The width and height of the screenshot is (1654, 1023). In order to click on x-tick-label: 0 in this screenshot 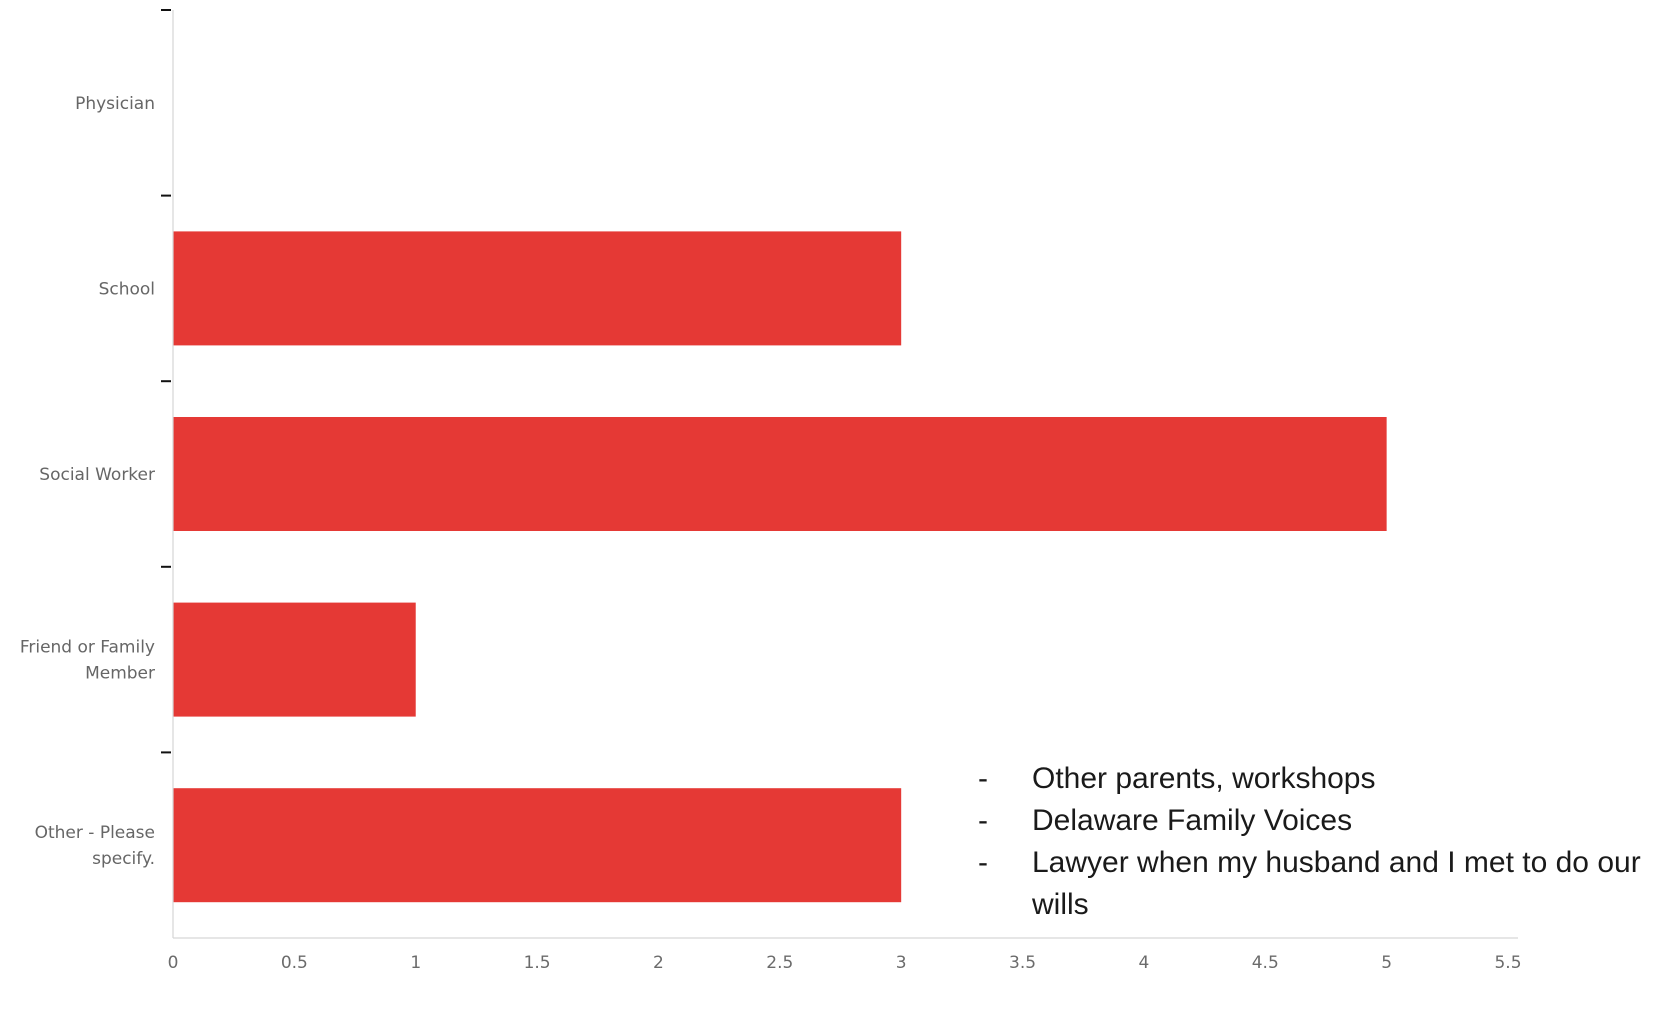, I will do `click(173, 963)`.